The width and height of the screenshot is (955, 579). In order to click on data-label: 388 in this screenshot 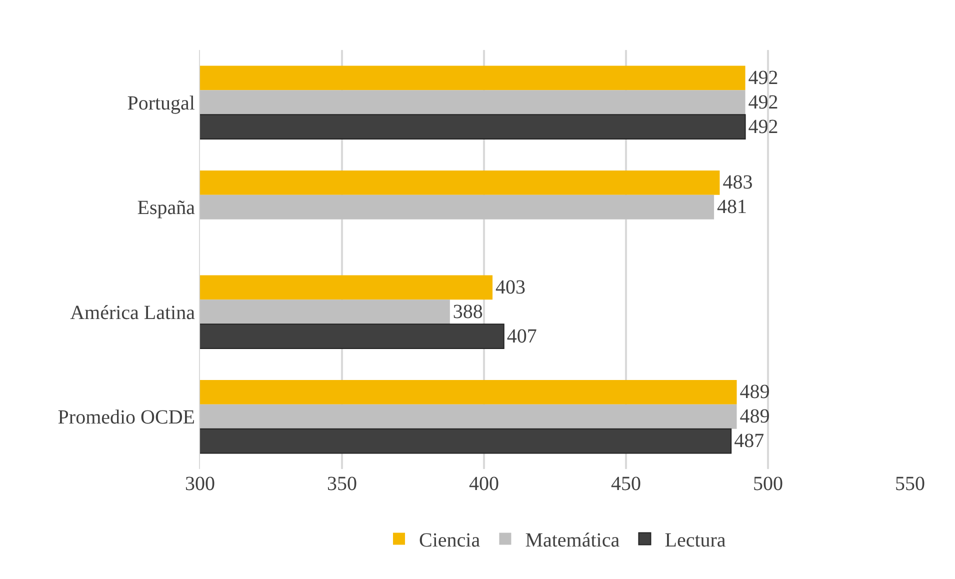, I will do `click(467, 311)`.